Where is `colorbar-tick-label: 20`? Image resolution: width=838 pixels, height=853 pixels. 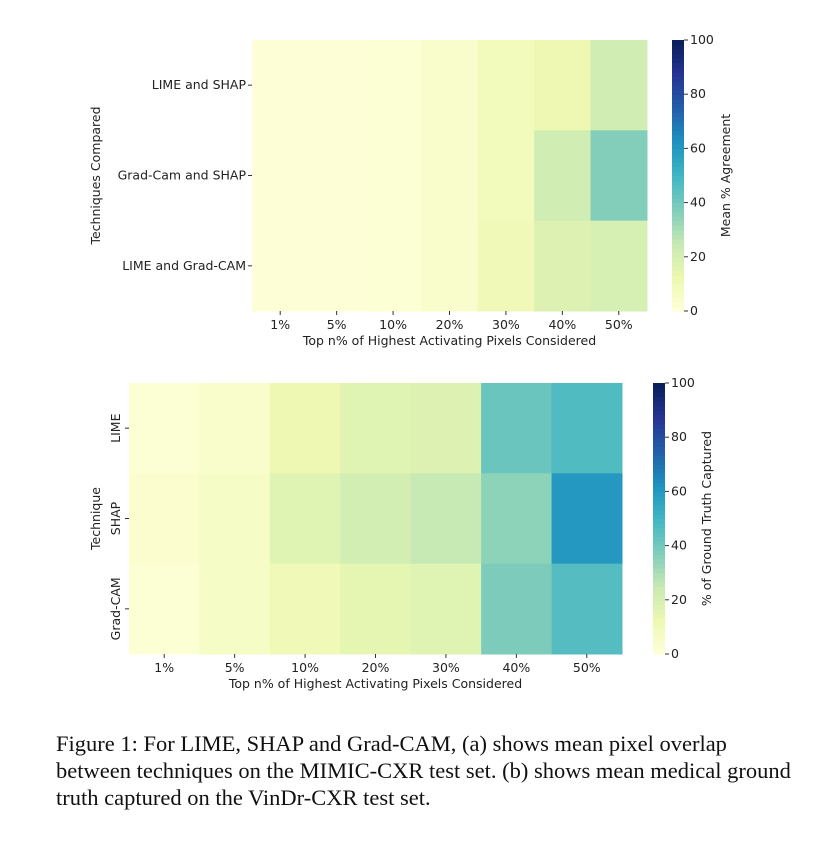 colorbar-tick-label: 20 is located at coordinates (698, 256).